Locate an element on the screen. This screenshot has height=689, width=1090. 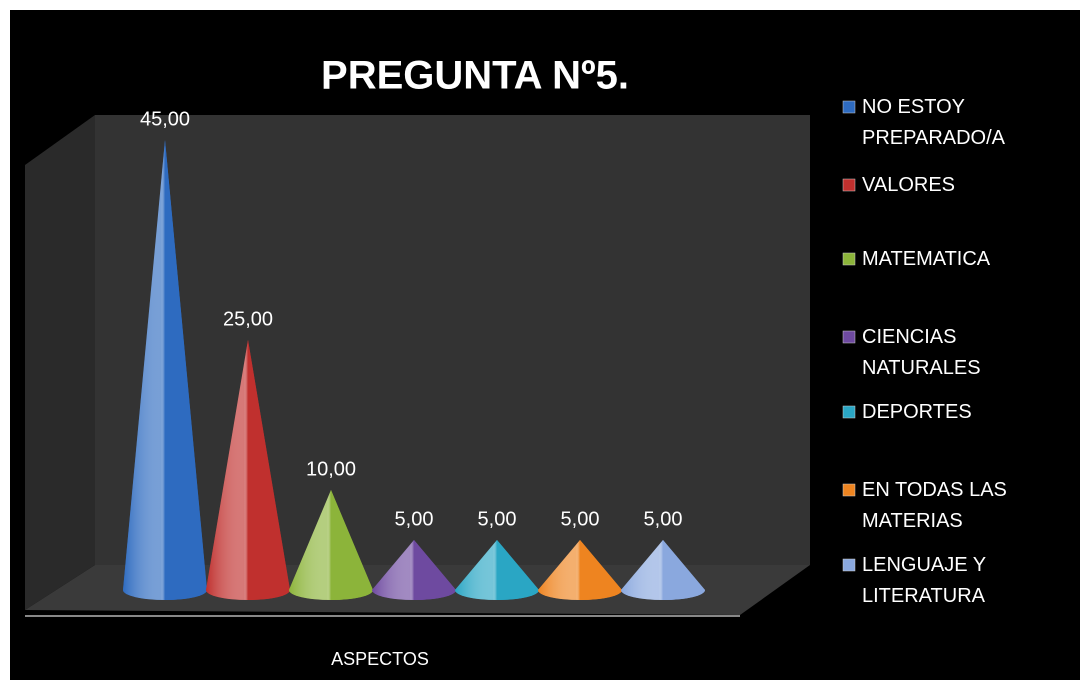
legend-label: VALORES is located at coordinates (908, 185).